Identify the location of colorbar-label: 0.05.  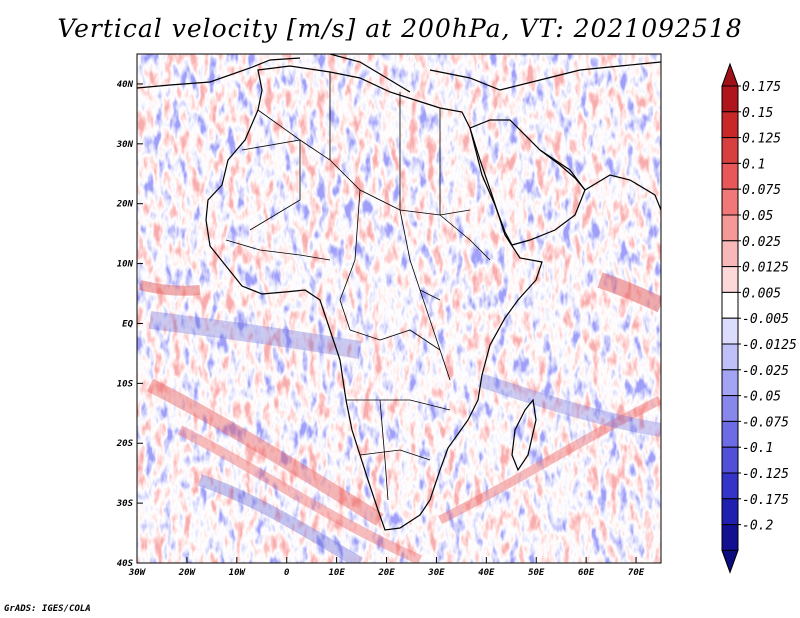
(757, 216).